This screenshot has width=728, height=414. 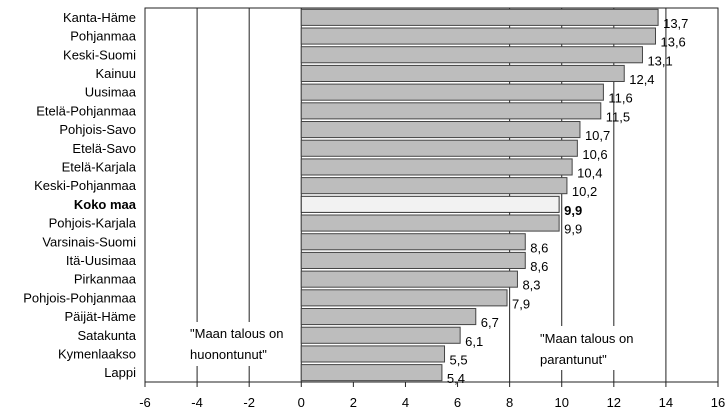 What do you see at coordinates (614, 402) in the screenshot?
I see `x-tick-label: 12` at bounding box center [614, 402].